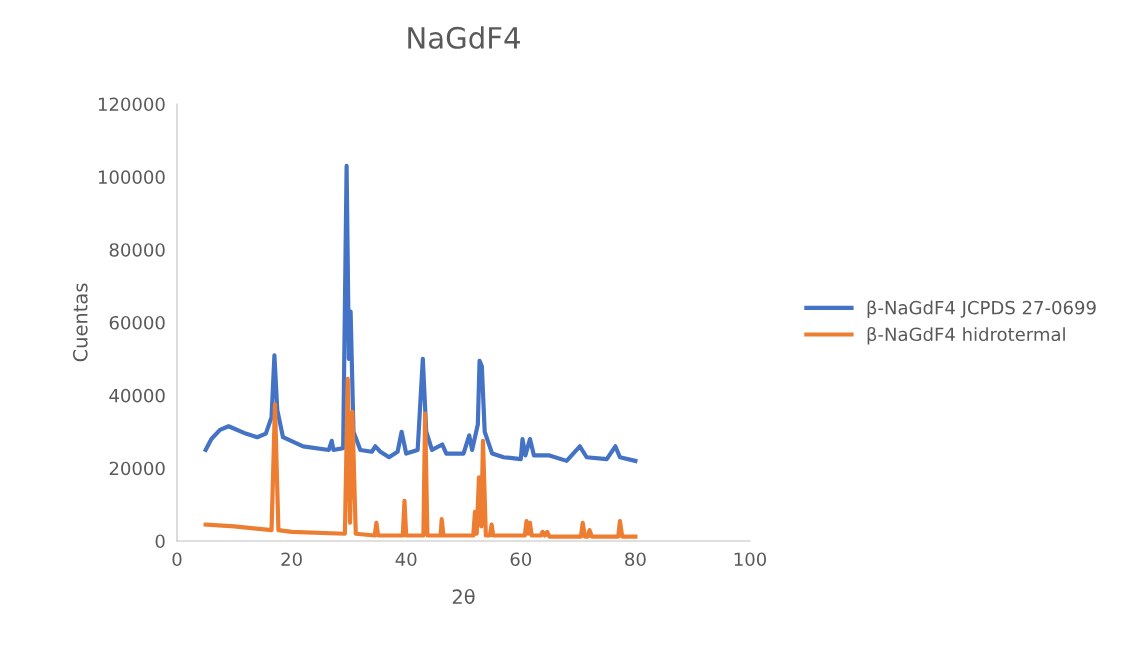  Describe the element at coordinates (463, 596) in the screenshot. I see `x-axis-title: 2θ` at that location.